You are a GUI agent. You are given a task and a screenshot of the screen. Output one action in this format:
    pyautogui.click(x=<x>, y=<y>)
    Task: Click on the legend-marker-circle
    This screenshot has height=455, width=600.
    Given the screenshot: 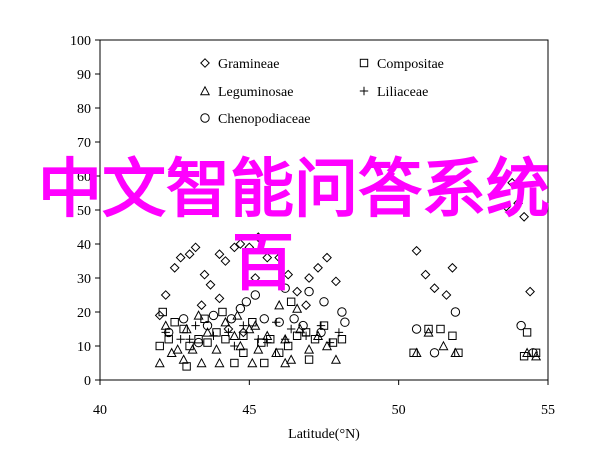 What is the action you would take?
    pyautogui.click(x=205, y=118)
    